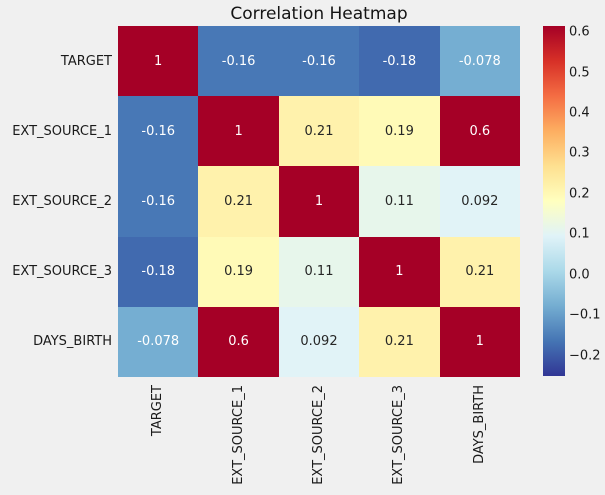 This screenshot has width=605, height=495. I want to click on colorbar-tick-label: 0.2, so click(579, 194).